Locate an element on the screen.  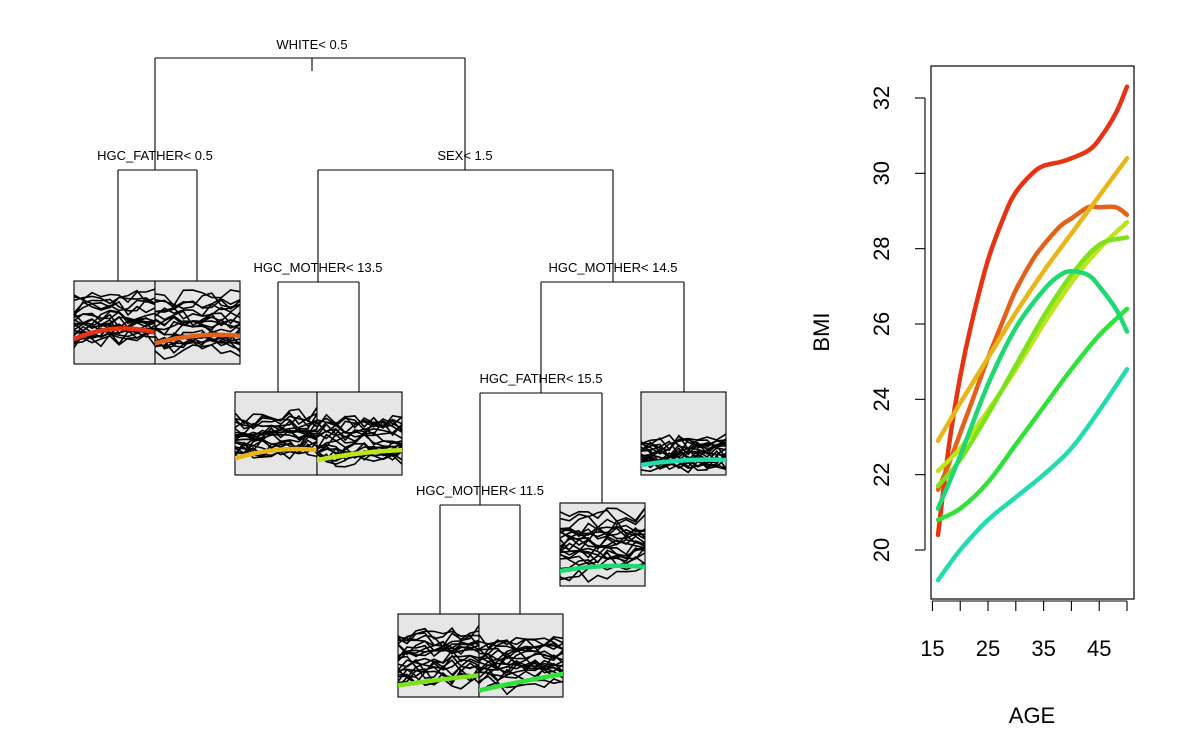
x-axis-title: AGE is located at coordinates (1032, 715).